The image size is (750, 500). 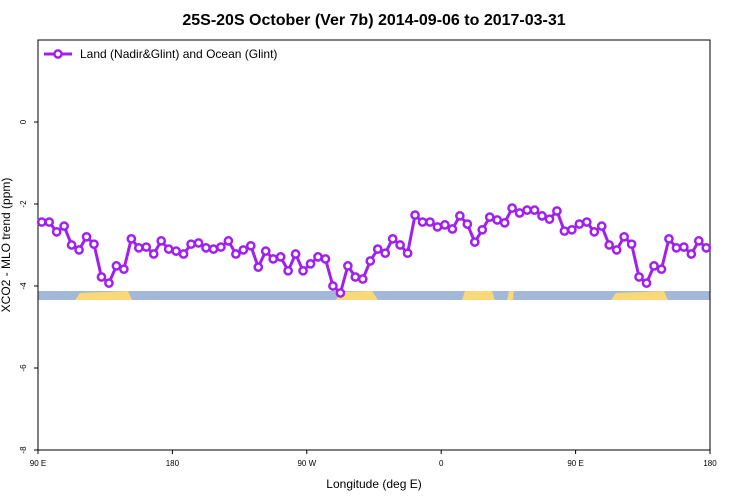 I want to click on land-ocean-strip, so click(x=374, y=295).